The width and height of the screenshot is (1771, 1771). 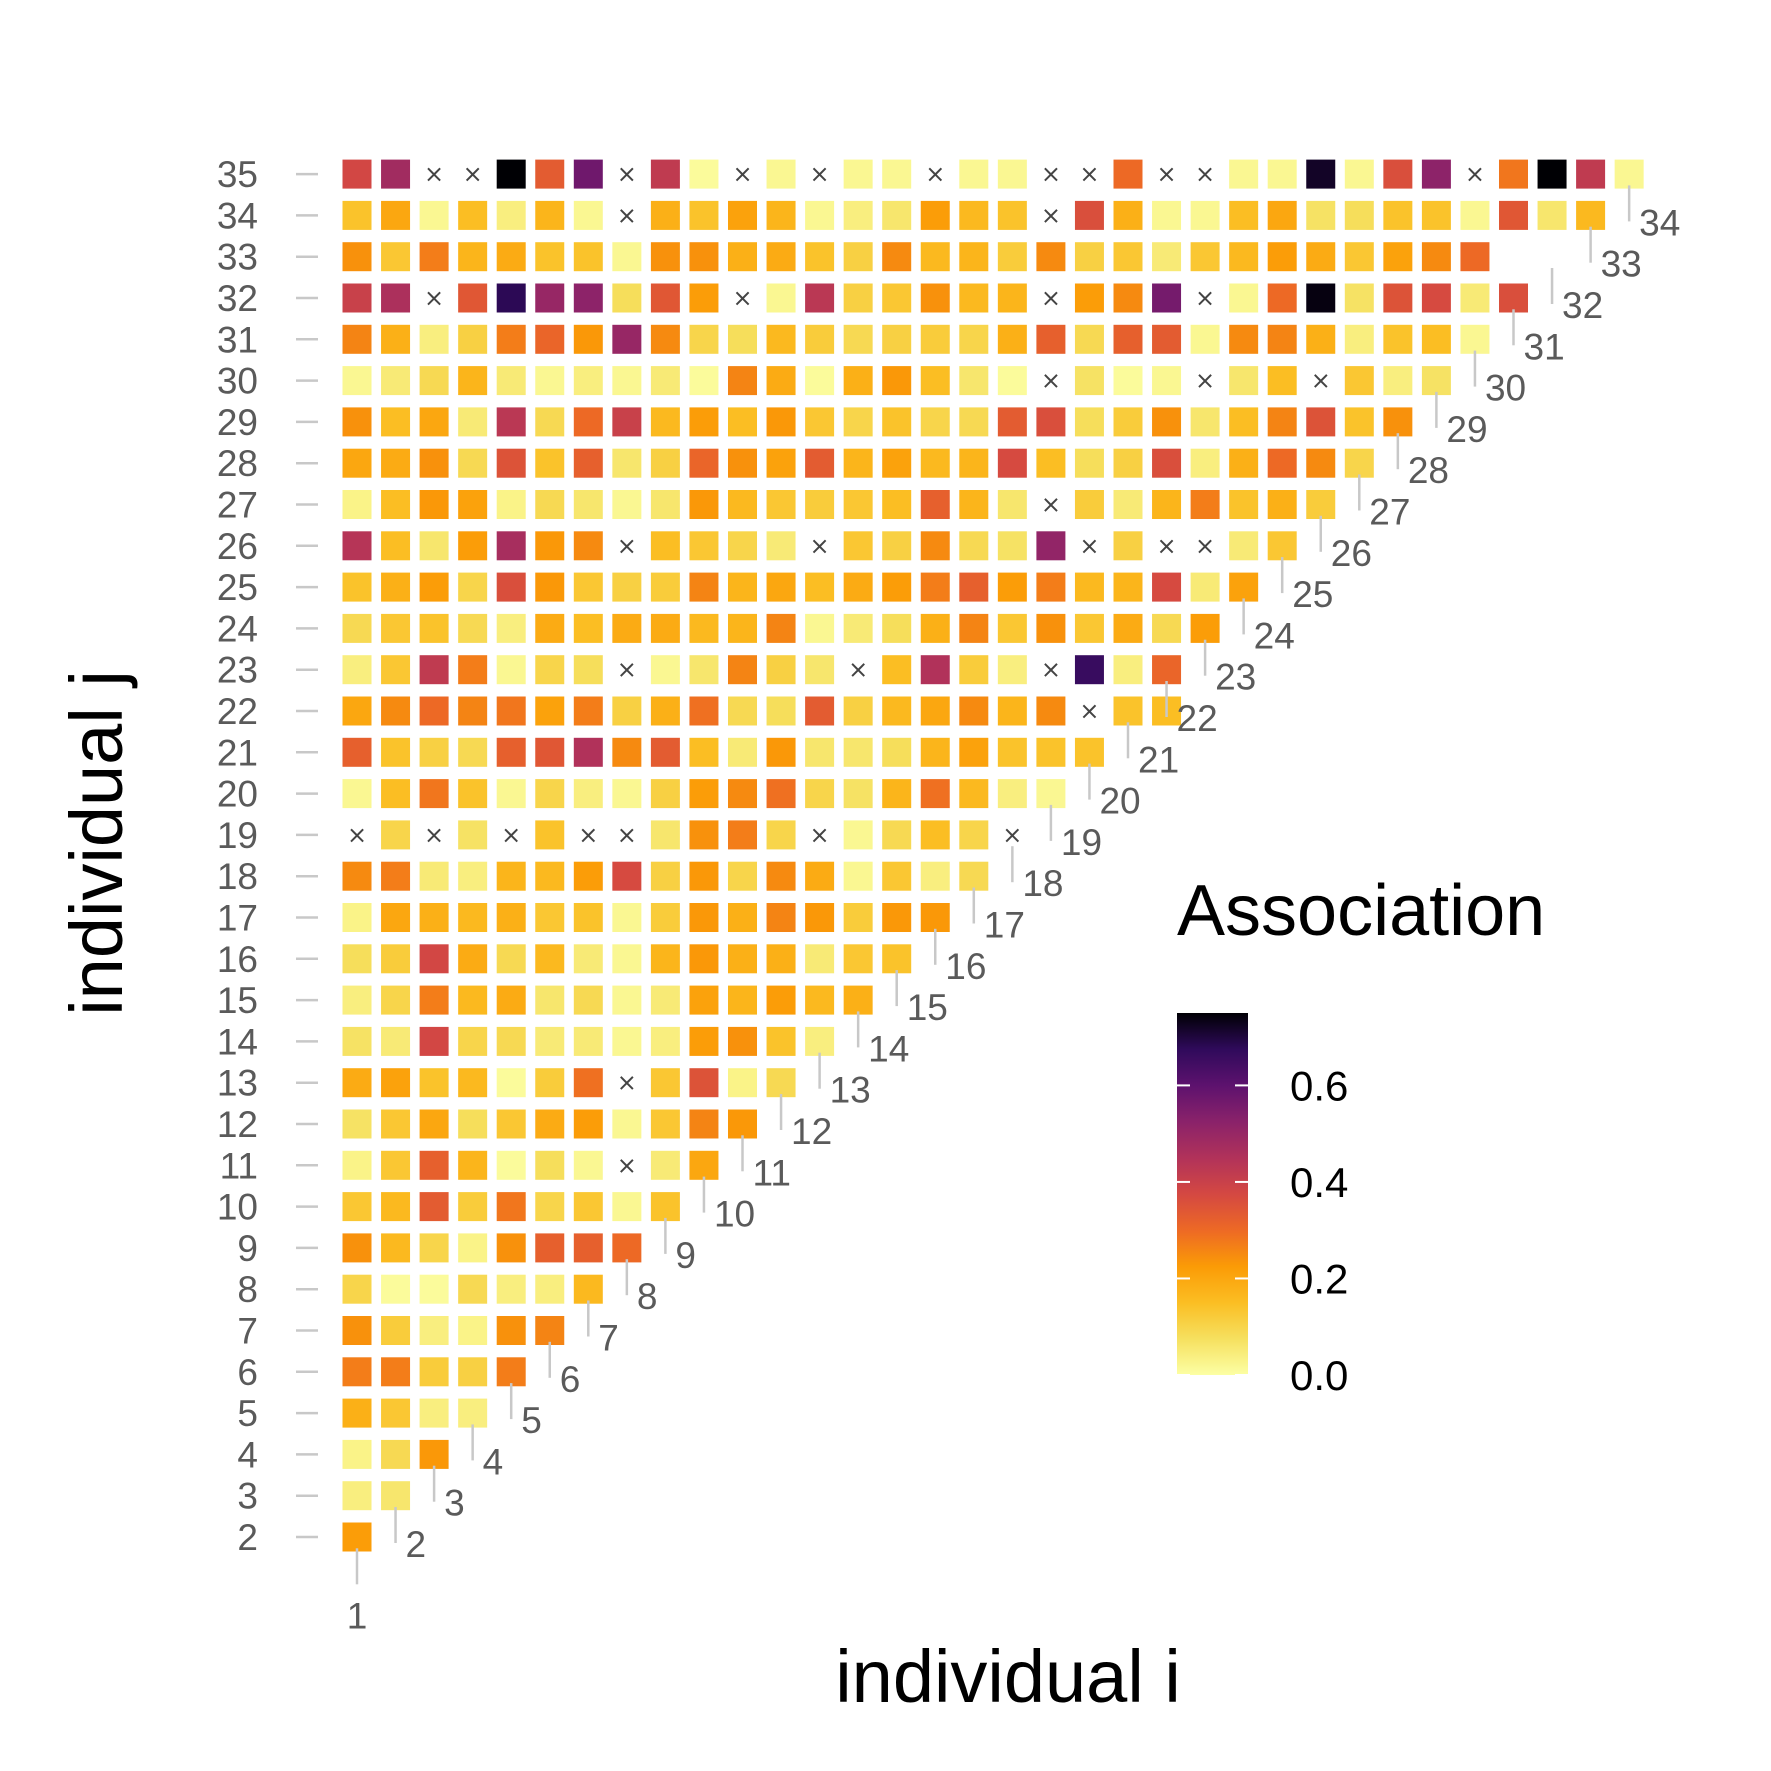 What do you see at coordinates (237, 628) in the screenshot?
I see `y-tick-label: 24` at bounding box center [237, 628].